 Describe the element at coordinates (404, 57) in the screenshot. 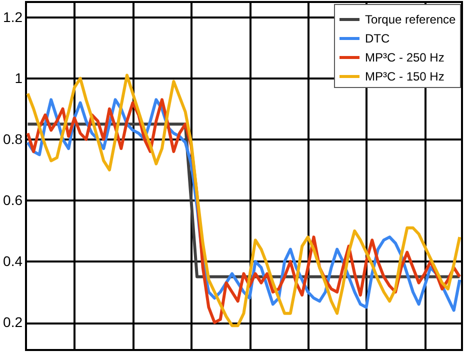

I see `legend-label: MP³C - 250 Hz` at that location.